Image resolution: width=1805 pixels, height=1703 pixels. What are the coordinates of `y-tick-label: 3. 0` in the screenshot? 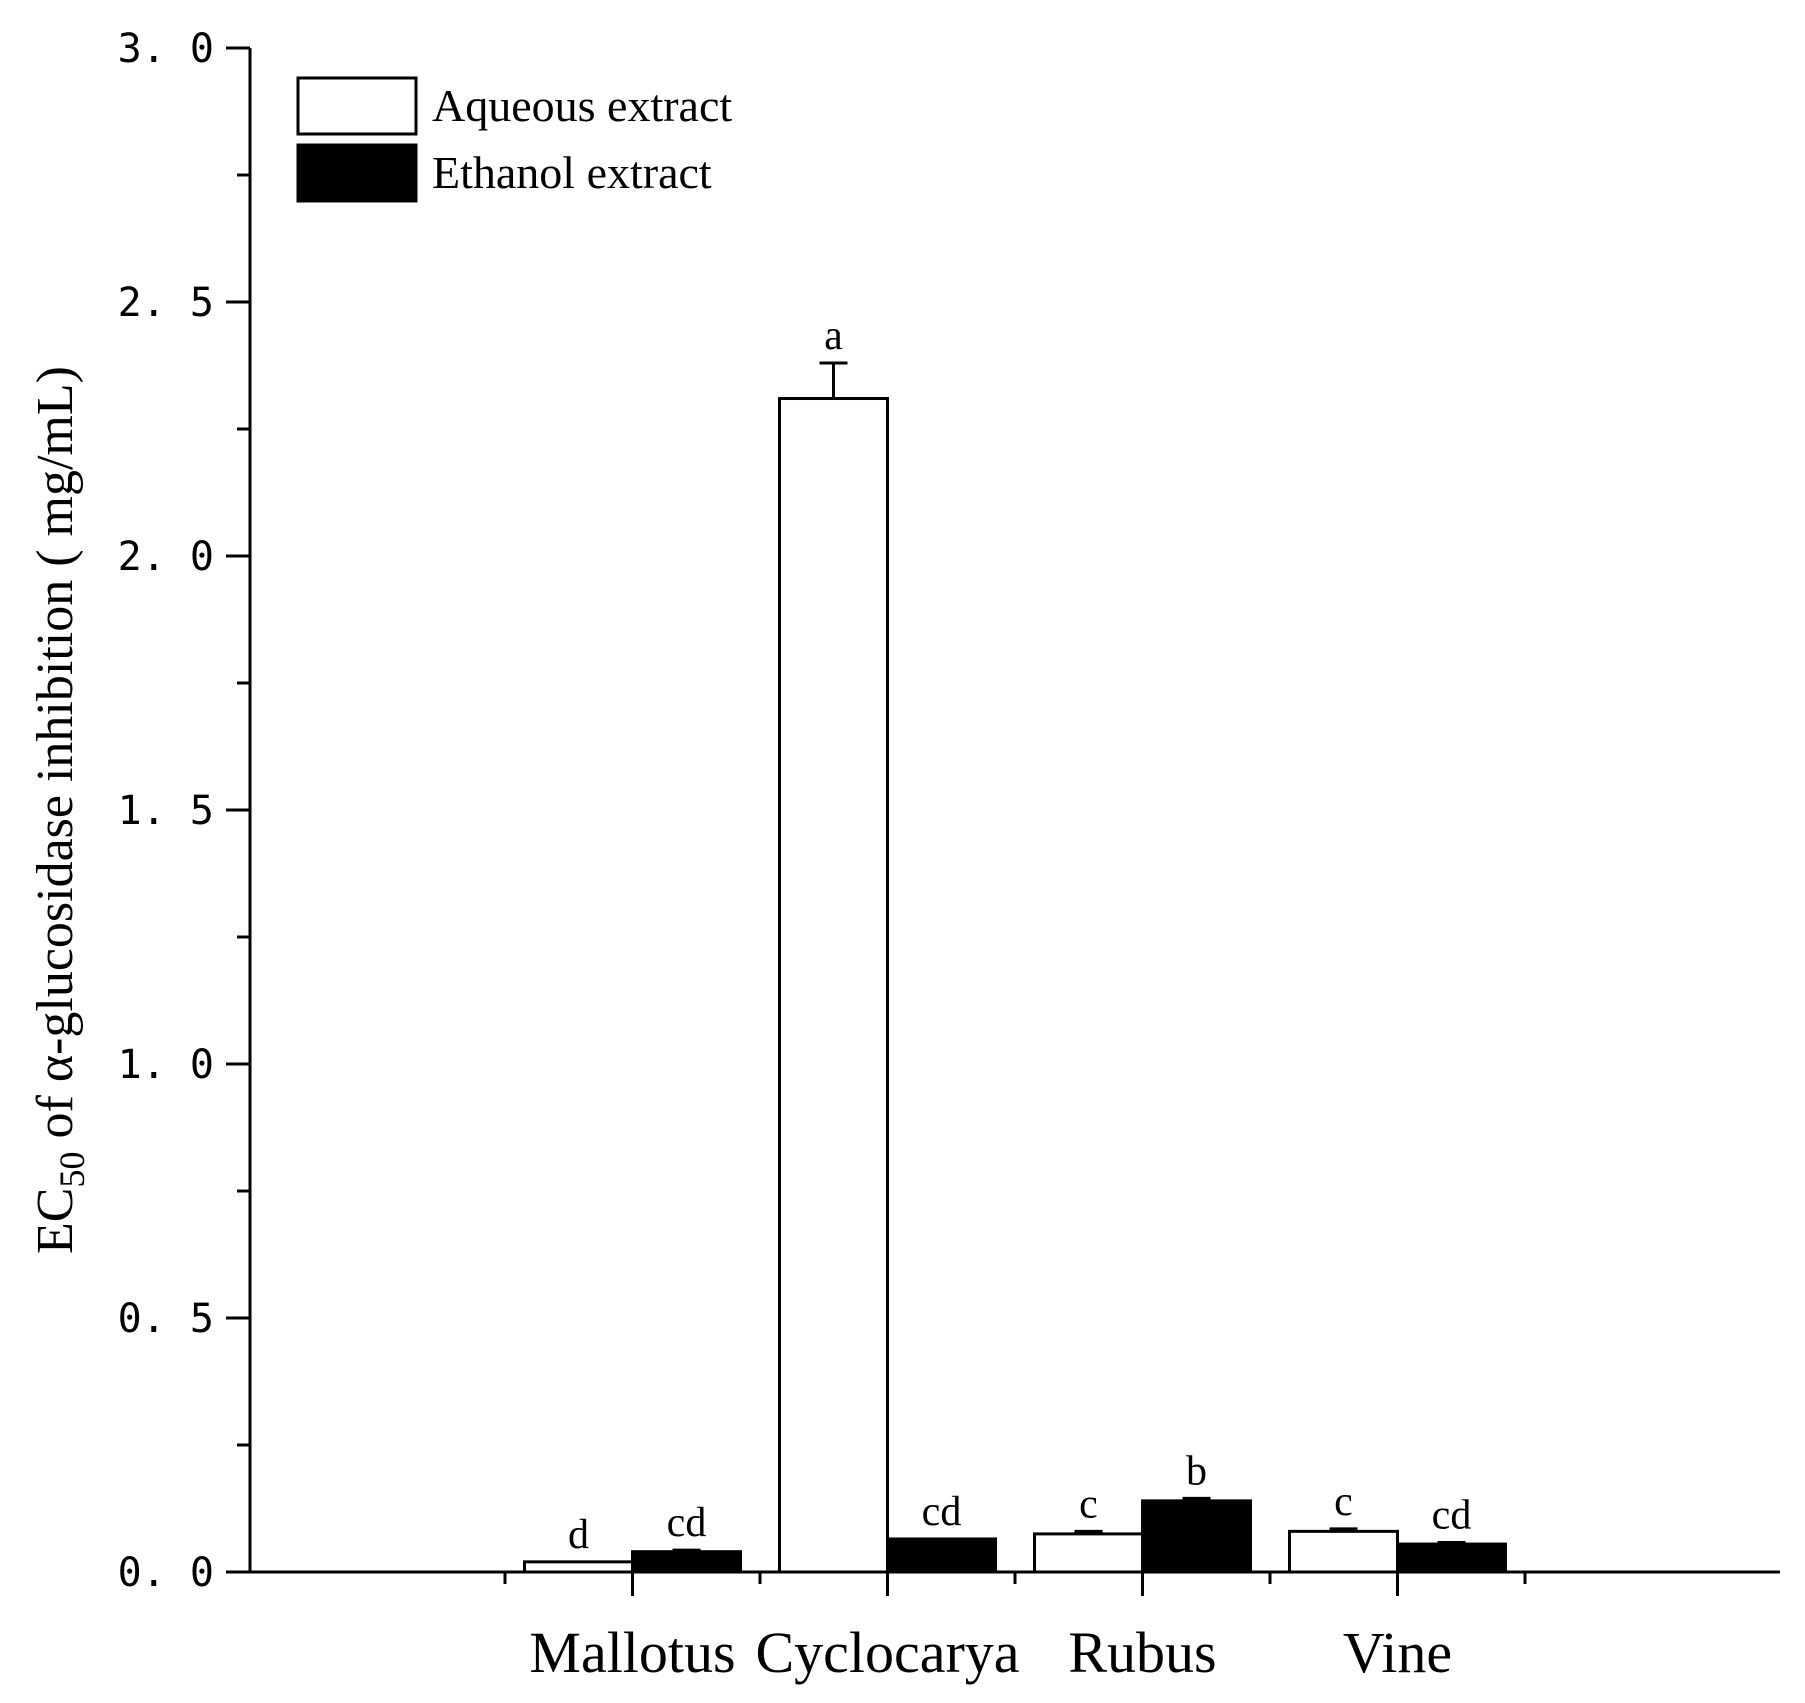 It's located at (166, 49).